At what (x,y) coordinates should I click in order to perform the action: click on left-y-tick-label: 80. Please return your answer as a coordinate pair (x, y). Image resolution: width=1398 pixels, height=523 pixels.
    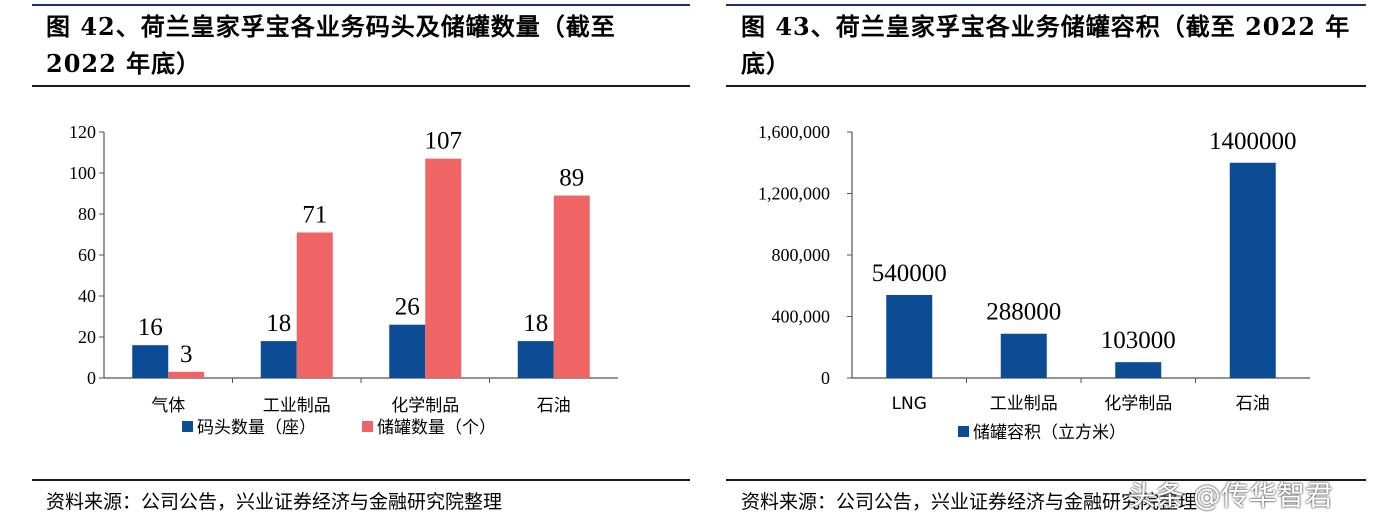
    Looking at the image, I should click on (87, 214).